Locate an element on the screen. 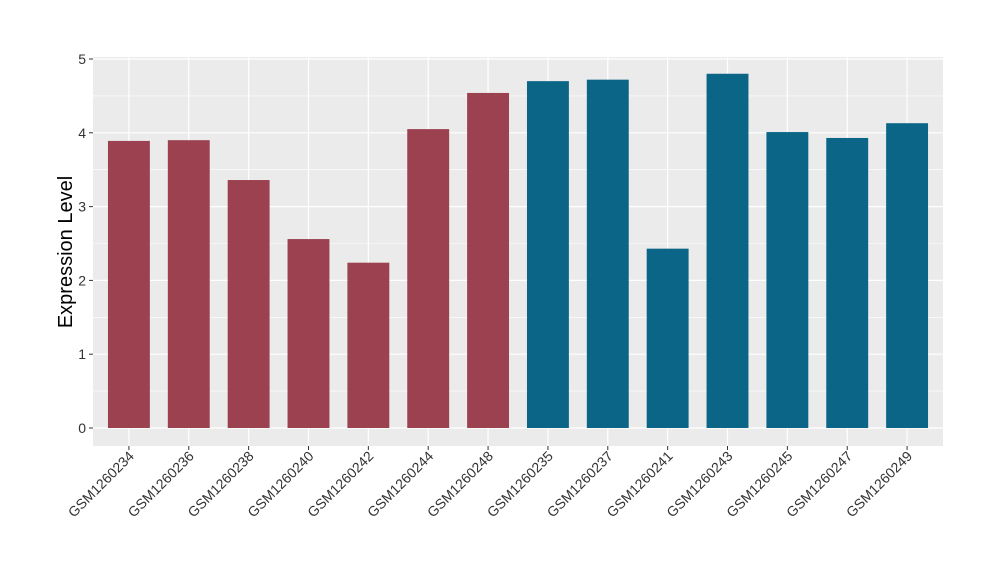  bar-GSM1260237 is located at coordinates (607, 253).